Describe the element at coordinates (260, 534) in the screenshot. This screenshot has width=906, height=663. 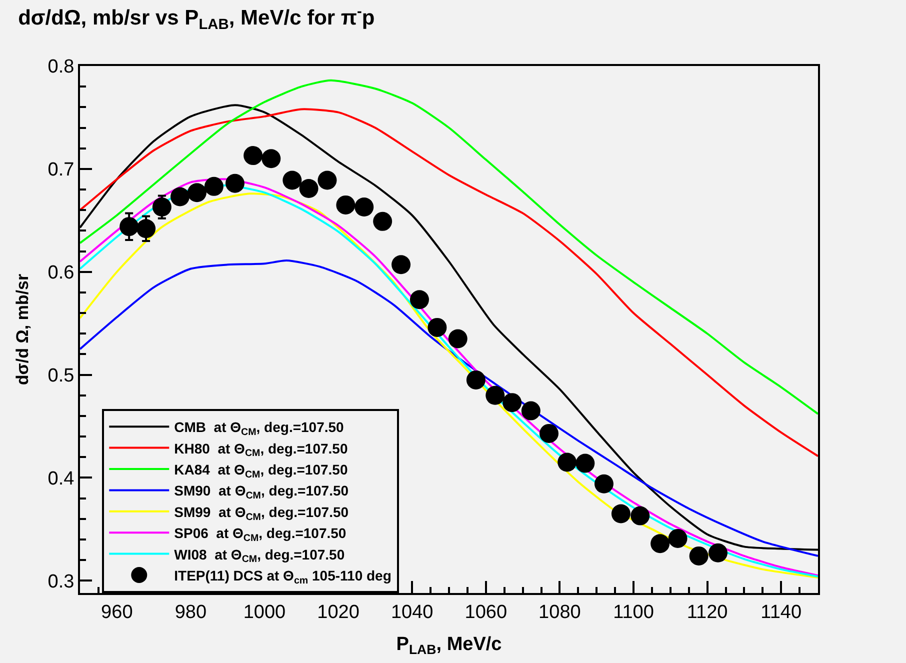
I see `legend-label: SP06 at Θ$_{CM}$, deg.=107.50` at that location.